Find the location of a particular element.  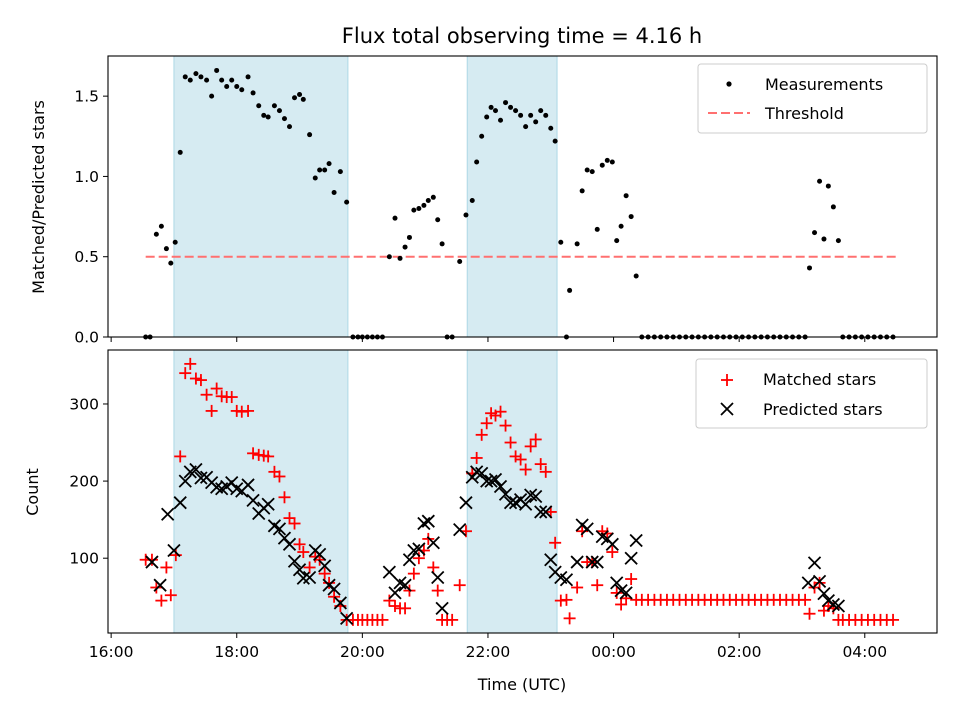

top-y-tick-label: 0.0 is located at coordinates (86, 338).